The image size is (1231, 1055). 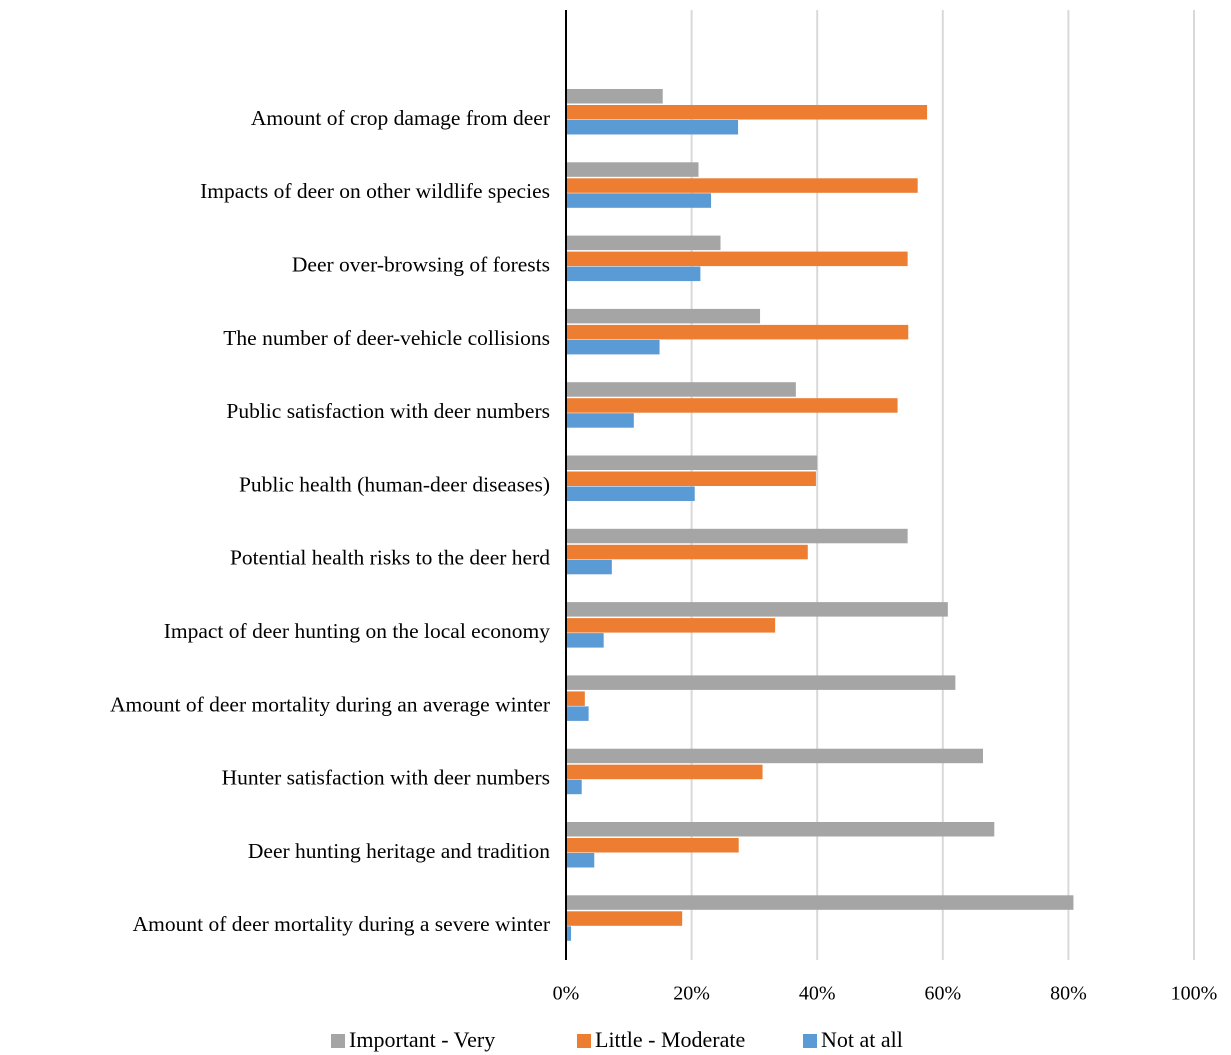 I want to click on legend-label: Important - Very, so click(x=422, y=1039).